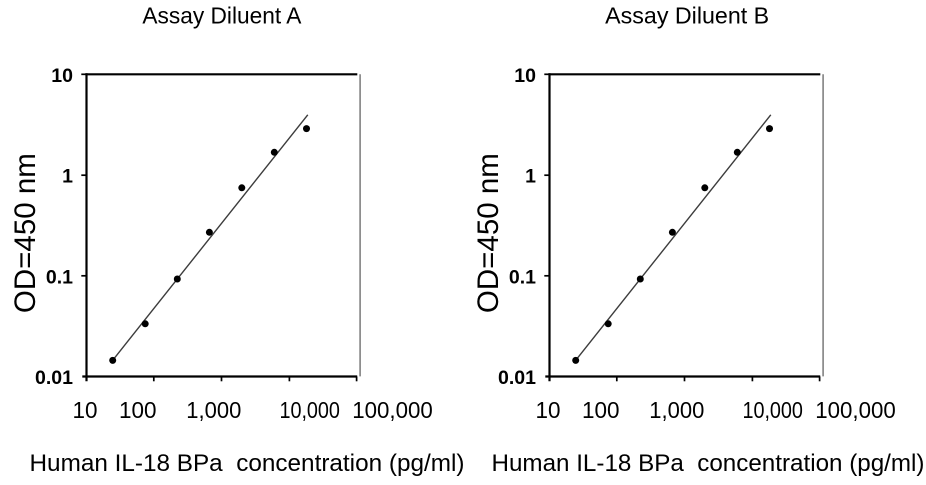  What do you see at coordinates (222, 15) in the screenshot?
I see `svg-text: Assay Diluent A` at bounding box center [222, 15].